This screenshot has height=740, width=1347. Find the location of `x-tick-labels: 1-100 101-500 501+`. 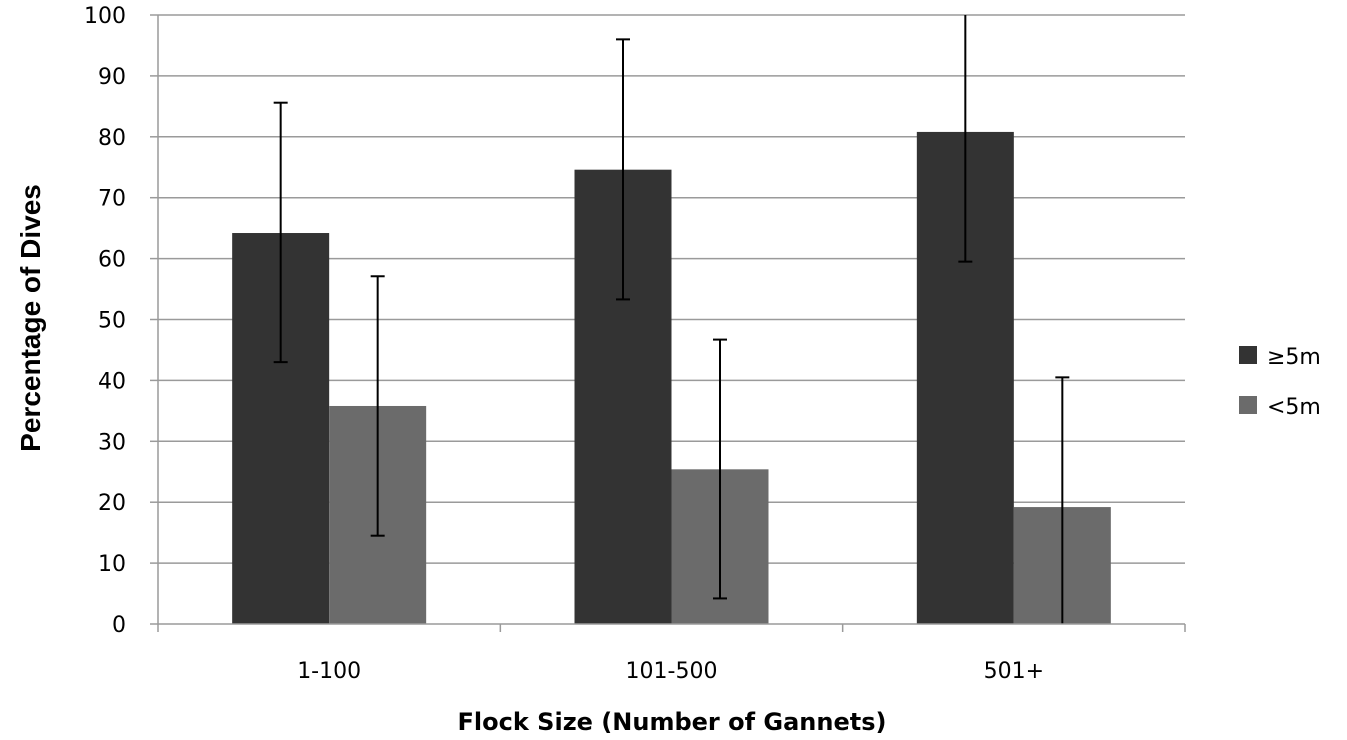

x-tick-labels: 1-100 101-500 501+ is located at coordinates (670, 671).